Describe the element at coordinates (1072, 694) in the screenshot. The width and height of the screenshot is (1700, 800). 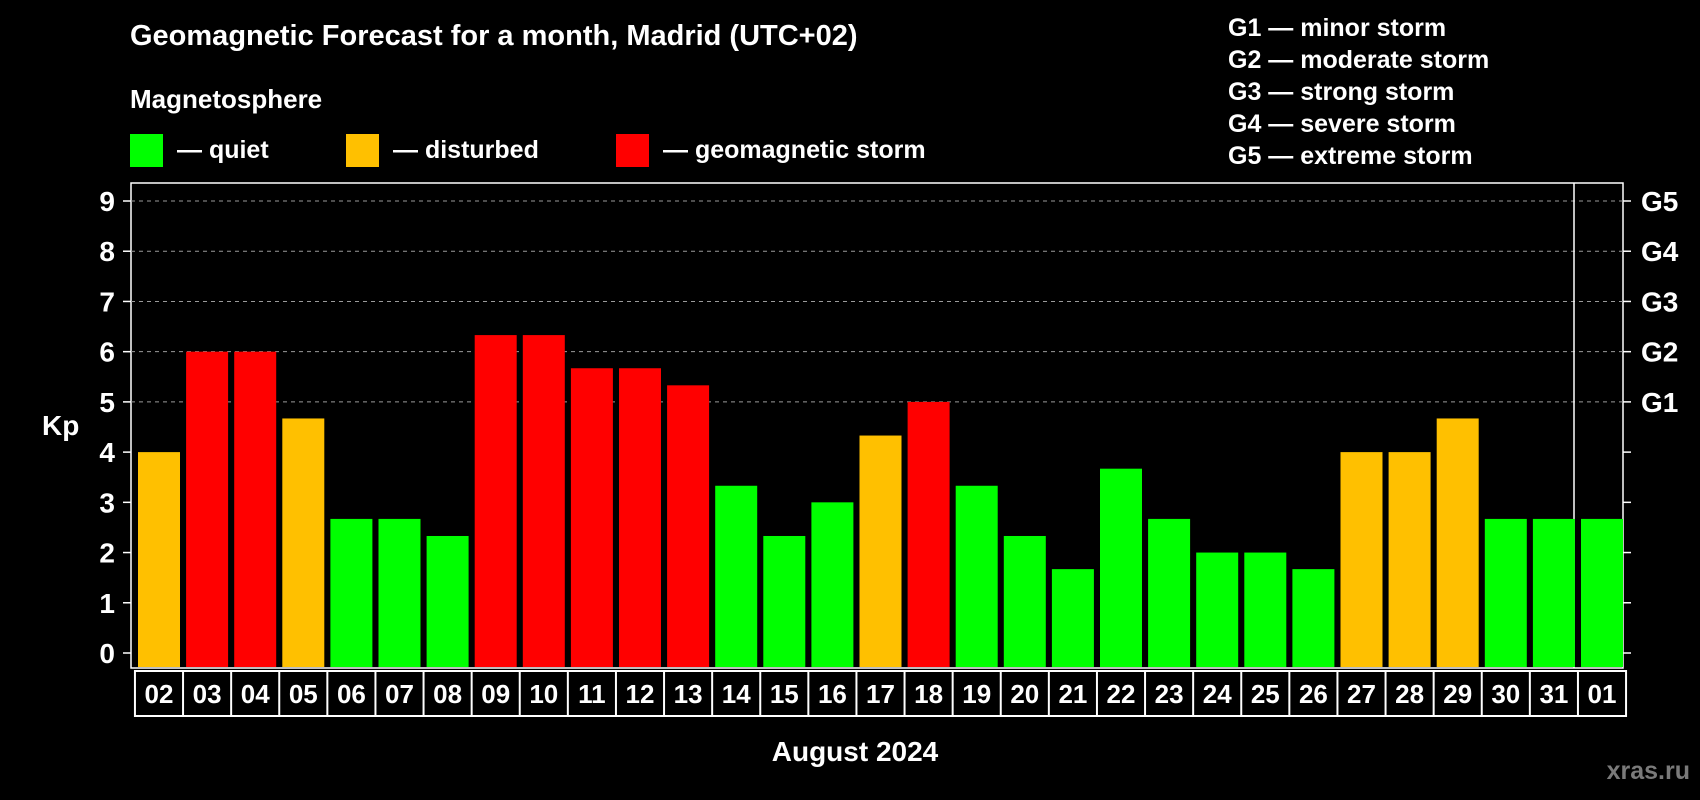
I see `x-tick-label-21: 21` at that location.